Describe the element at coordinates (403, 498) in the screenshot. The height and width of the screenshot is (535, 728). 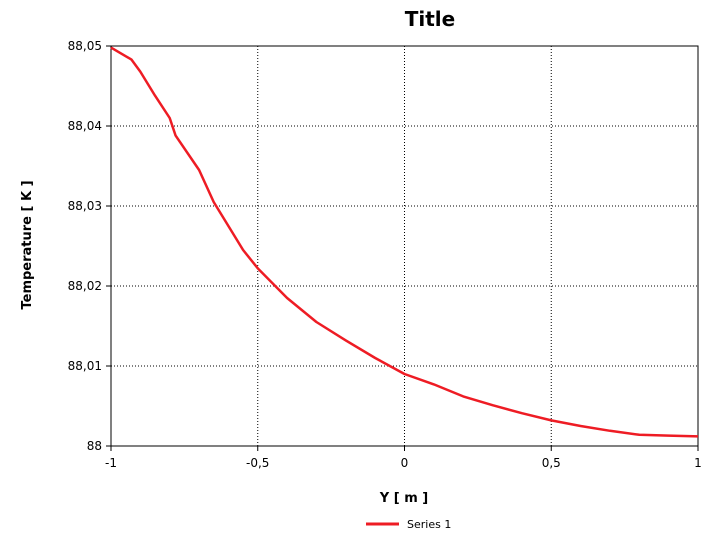
I see `x-axis-label: Y [ m ]` at that location.